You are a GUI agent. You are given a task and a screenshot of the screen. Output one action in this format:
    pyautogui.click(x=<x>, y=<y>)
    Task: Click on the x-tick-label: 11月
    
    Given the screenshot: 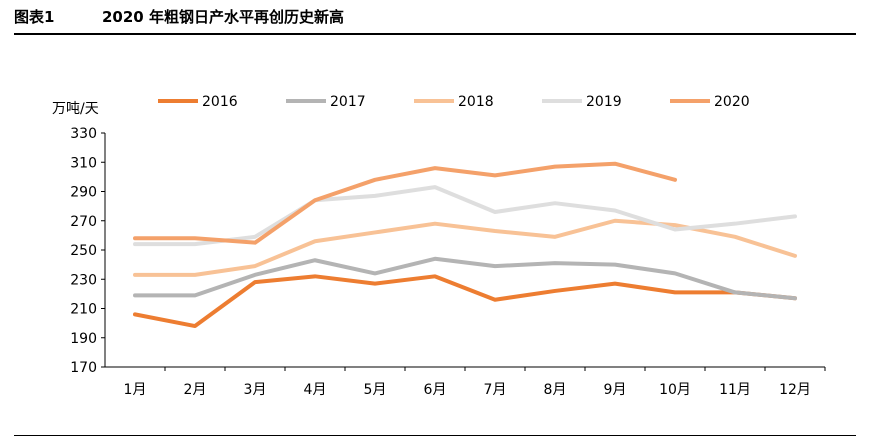 What is the action you would take?
    pyautogui.click(x=735, y=390)
    